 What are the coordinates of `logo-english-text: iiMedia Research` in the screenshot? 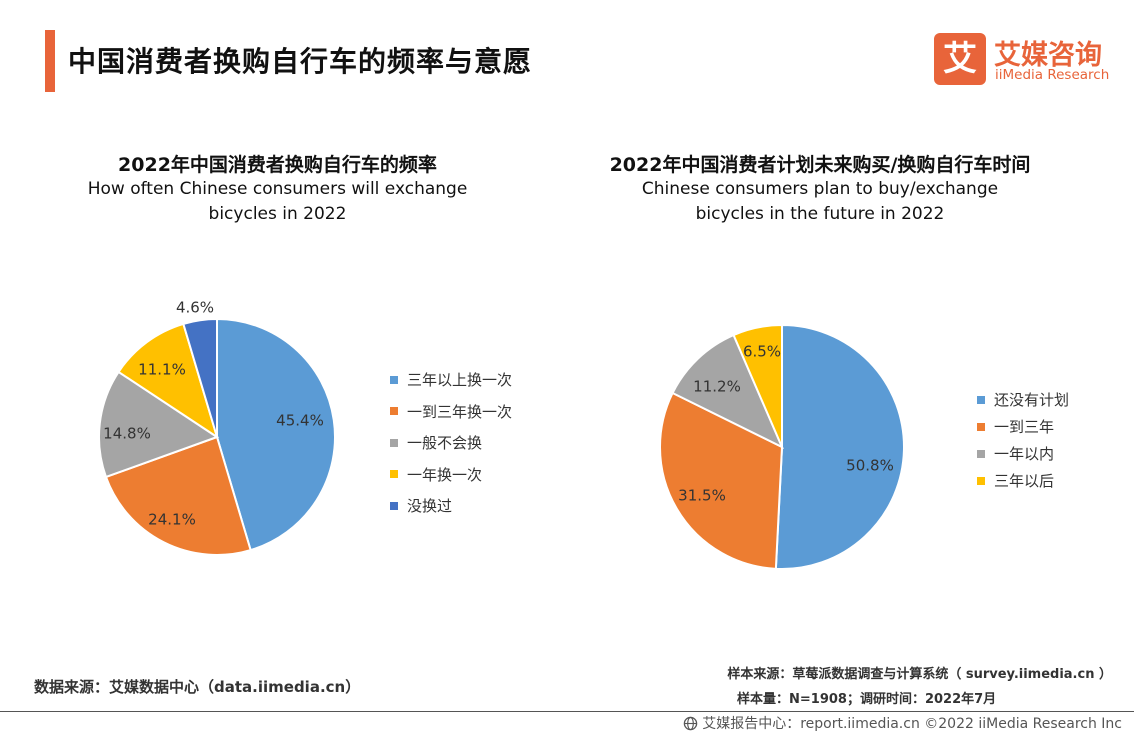 It's located at (1052, 75).